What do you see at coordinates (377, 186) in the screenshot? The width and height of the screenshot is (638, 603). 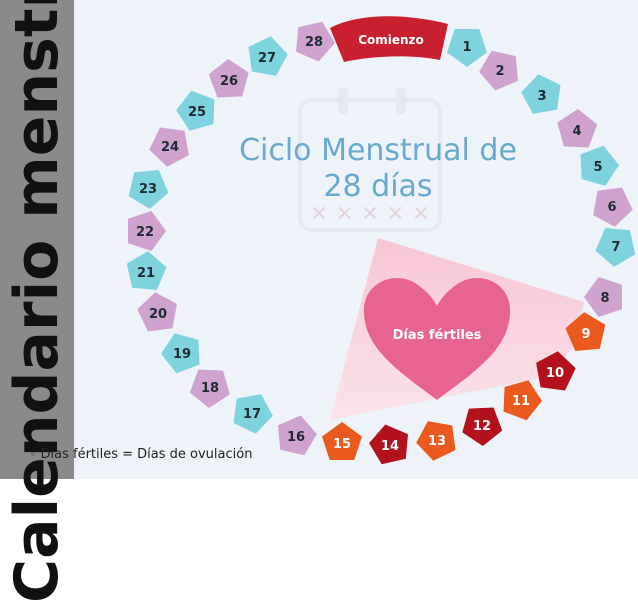 I see `cycle-title-line2: 28 días` at bounding box center [377, 186].